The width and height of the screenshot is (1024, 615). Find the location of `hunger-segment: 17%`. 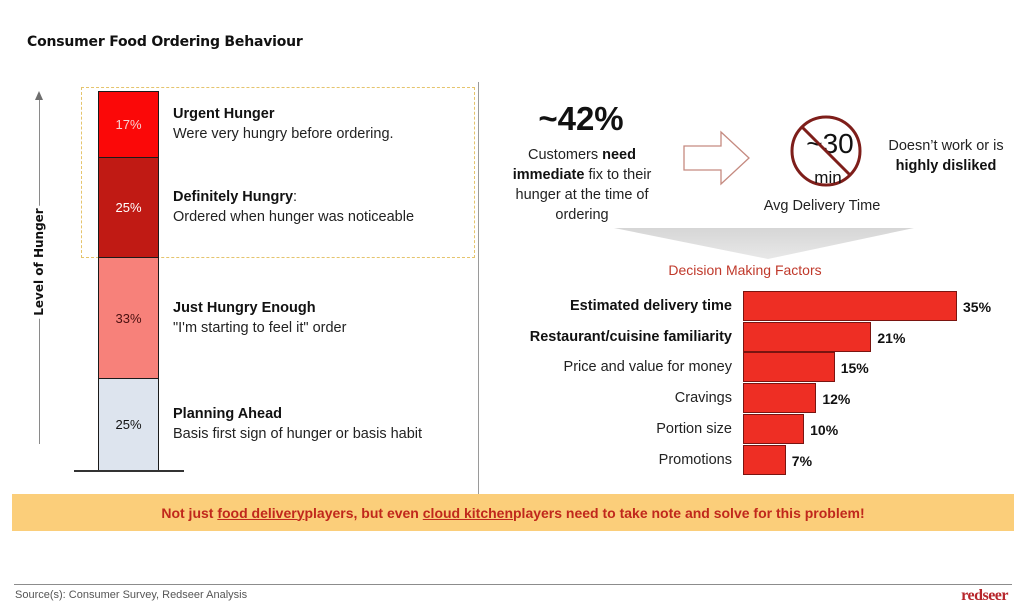

hunger-segment: 17% is located at coordinates (128, 125).